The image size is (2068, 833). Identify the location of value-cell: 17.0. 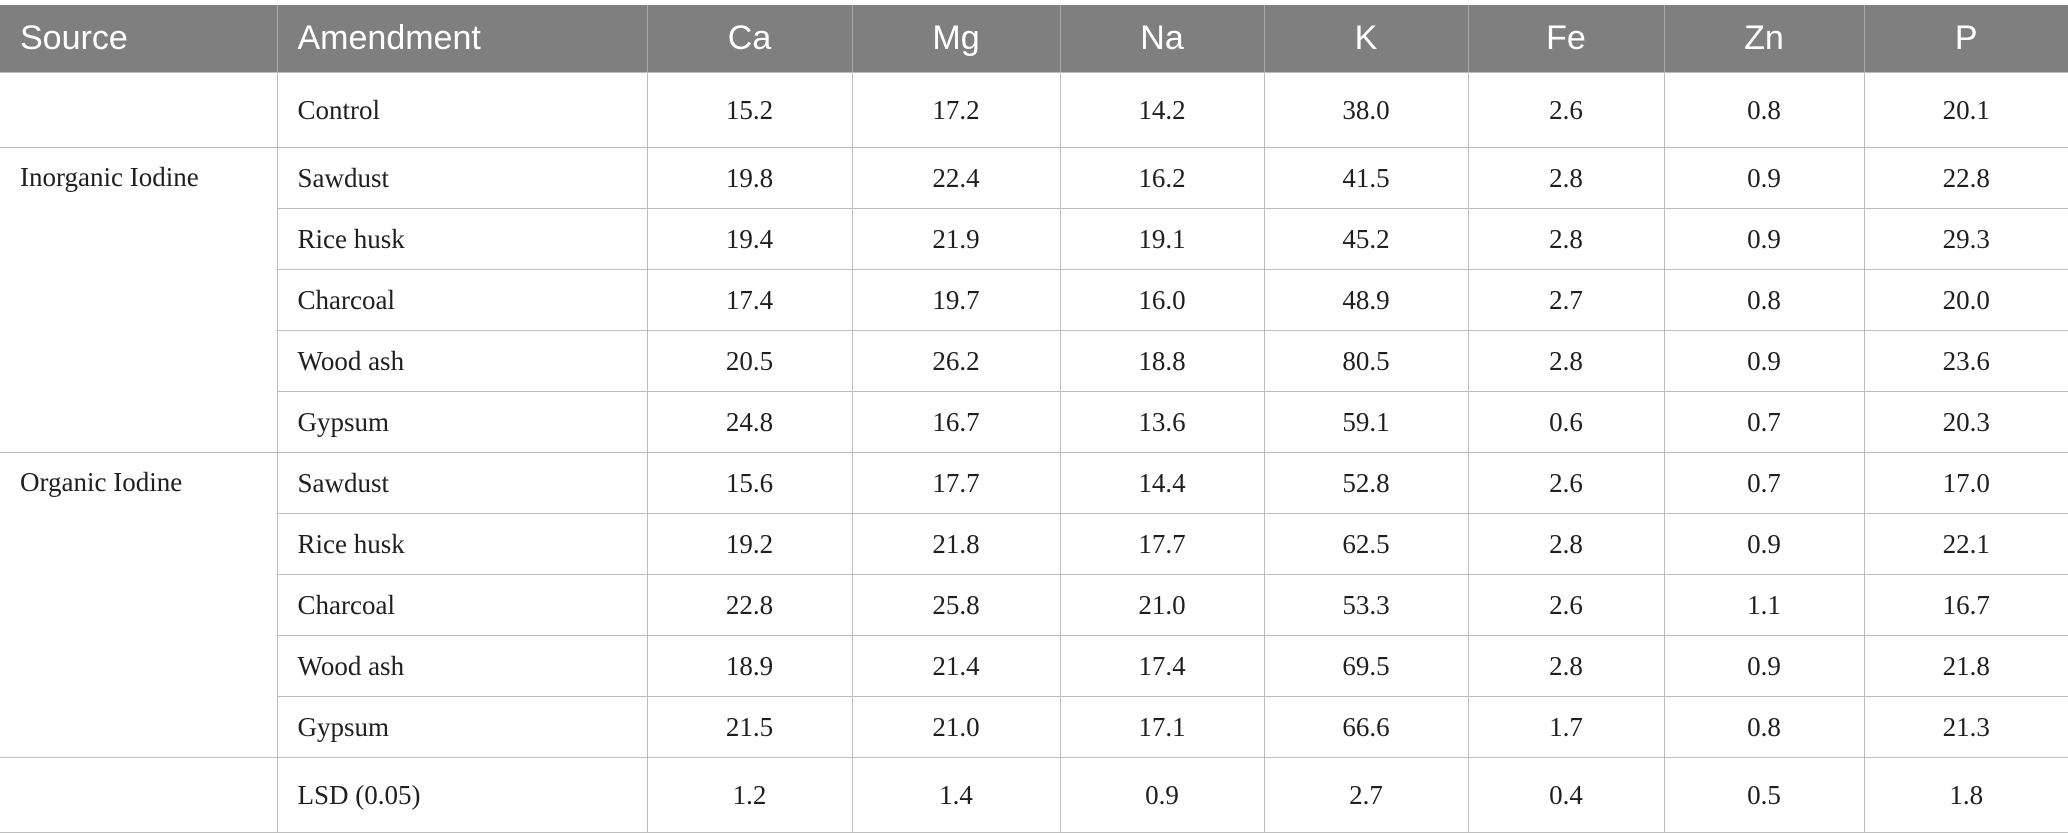
(1966, 483).